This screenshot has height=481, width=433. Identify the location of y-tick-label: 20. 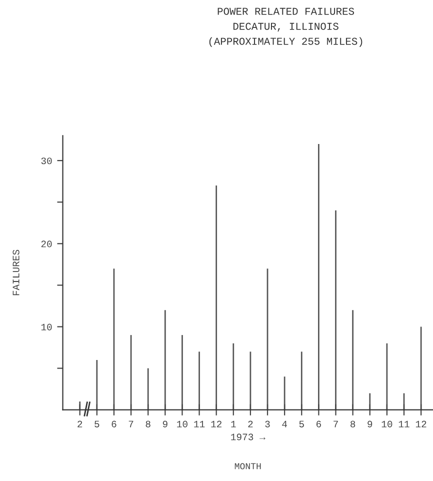
(46, 244).